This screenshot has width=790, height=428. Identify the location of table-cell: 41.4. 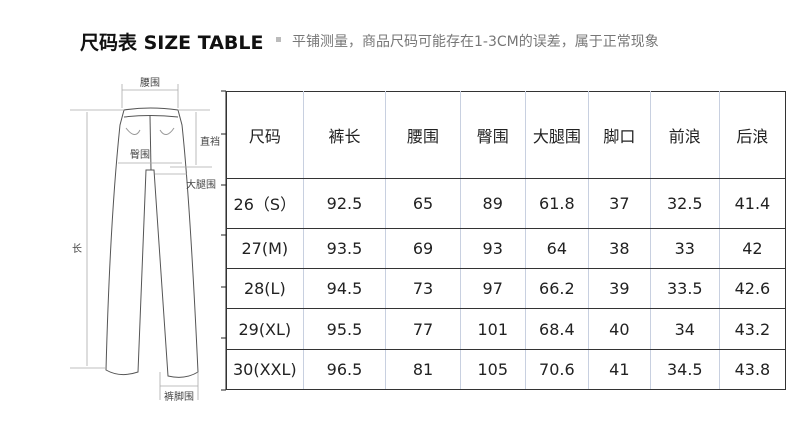
(752, 203).